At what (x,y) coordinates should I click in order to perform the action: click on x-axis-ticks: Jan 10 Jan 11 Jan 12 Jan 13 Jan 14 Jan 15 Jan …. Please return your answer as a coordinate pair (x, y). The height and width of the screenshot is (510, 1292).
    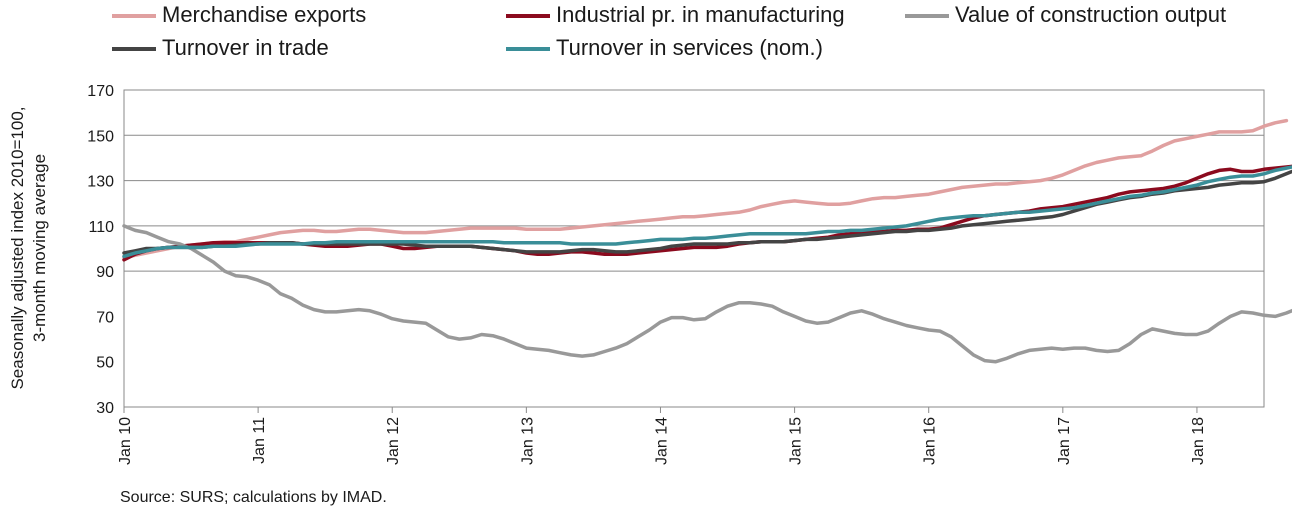
    Looking at the image, I should click on (662, 436).